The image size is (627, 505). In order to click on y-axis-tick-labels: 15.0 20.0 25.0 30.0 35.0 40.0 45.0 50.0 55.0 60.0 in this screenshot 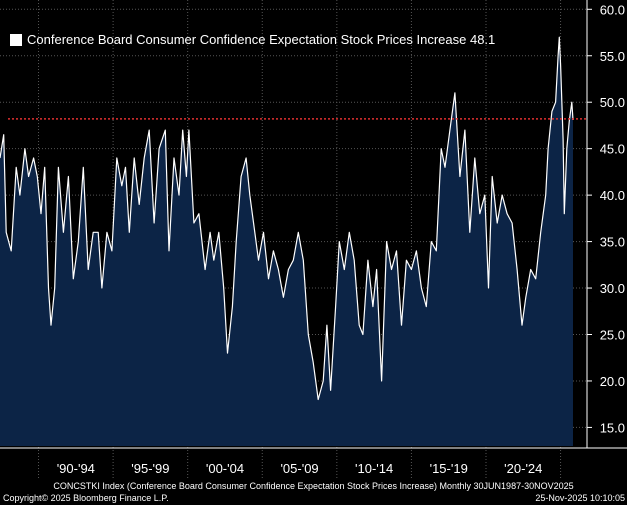, I will do `click(606, 218)`.